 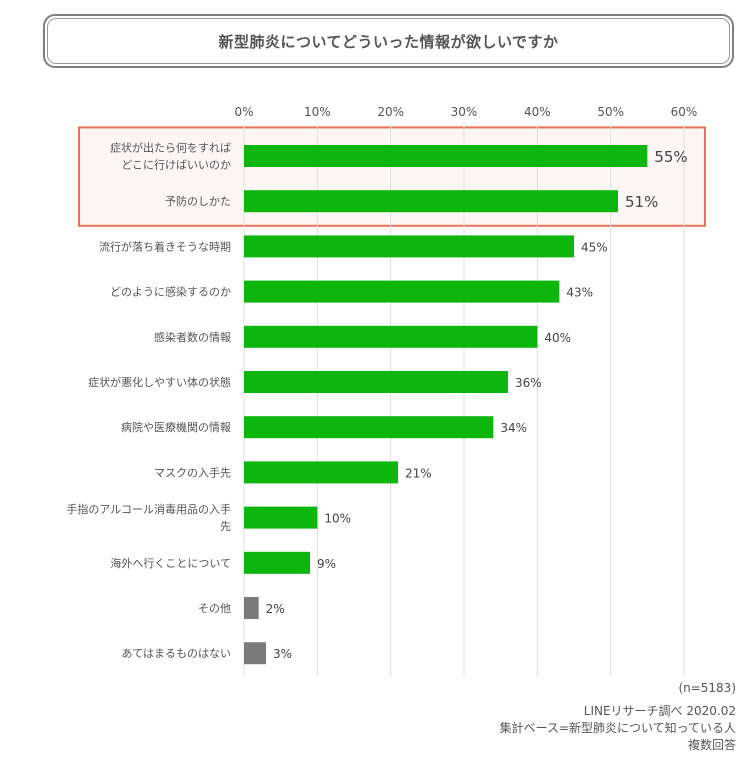 What do you see at coordinates (198, 201) in the screenshot?
I see `category-label: 予防のしかた` at bounding box center [198, 201].